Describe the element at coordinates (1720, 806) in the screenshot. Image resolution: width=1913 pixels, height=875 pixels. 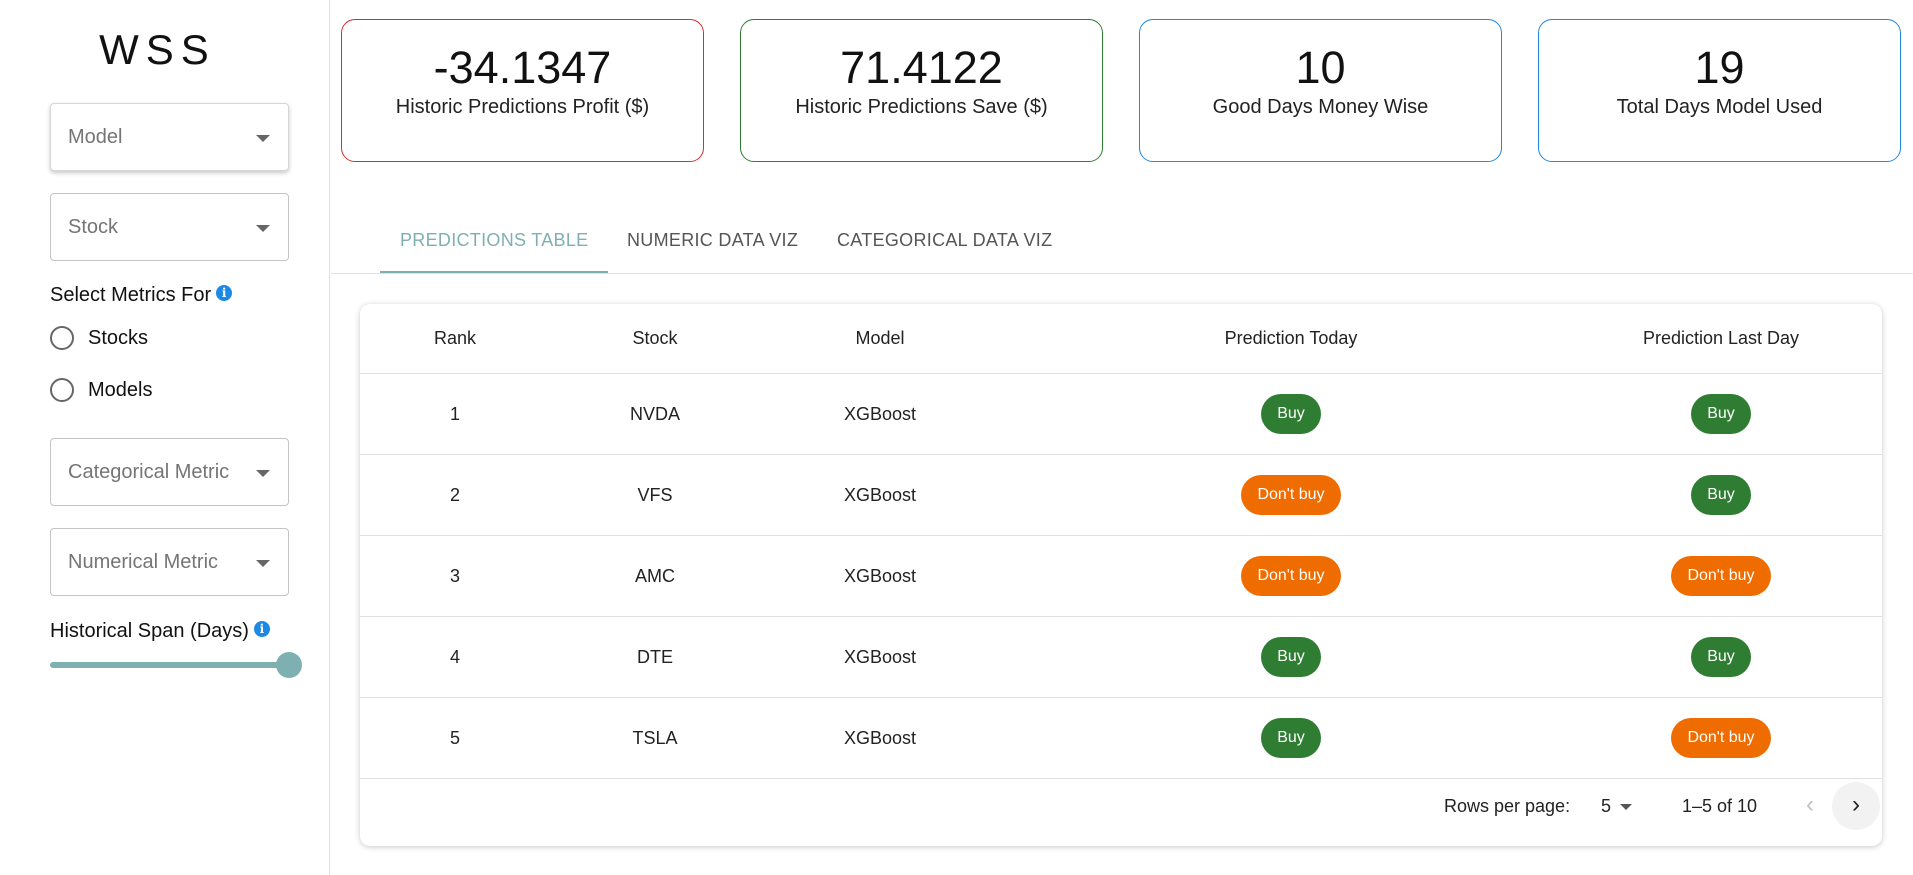
I see `pagination-range: 1–5 of 10` at that location.